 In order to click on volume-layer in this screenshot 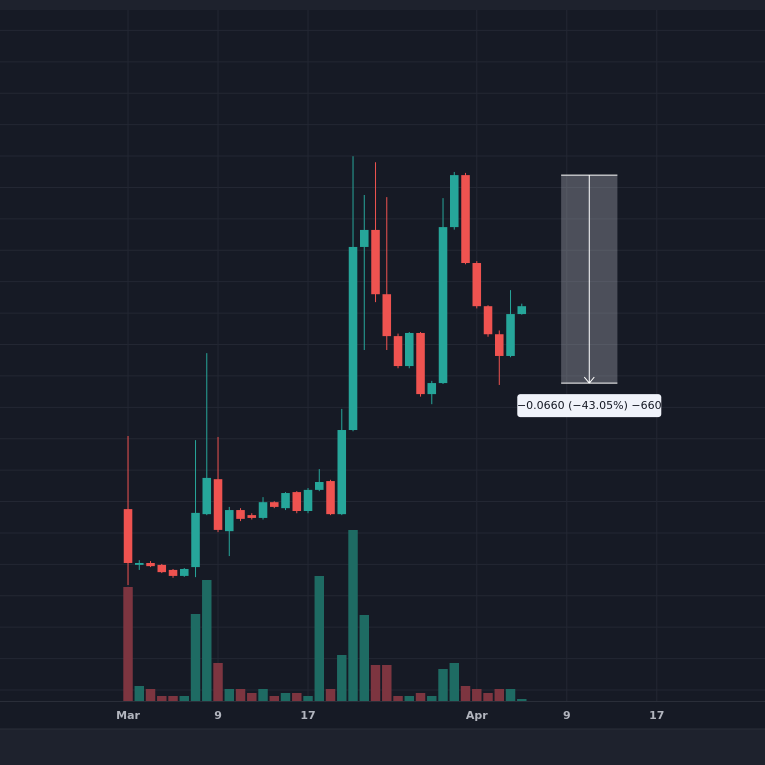, I will do `click(325, 615)`.